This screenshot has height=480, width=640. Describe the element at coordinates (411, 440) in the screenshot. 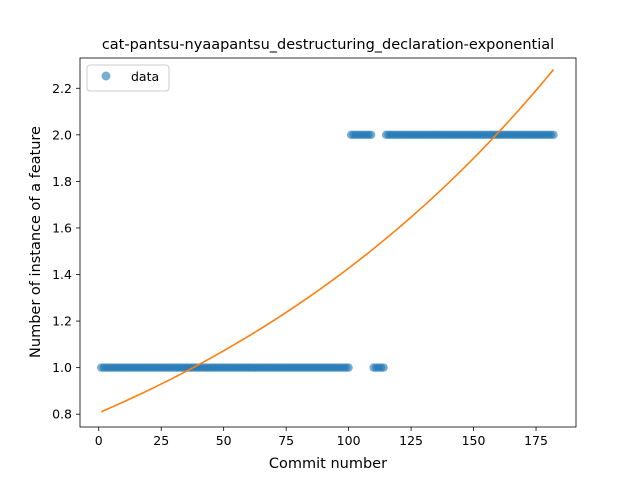

I see `x-tick-label: 125` at that location.